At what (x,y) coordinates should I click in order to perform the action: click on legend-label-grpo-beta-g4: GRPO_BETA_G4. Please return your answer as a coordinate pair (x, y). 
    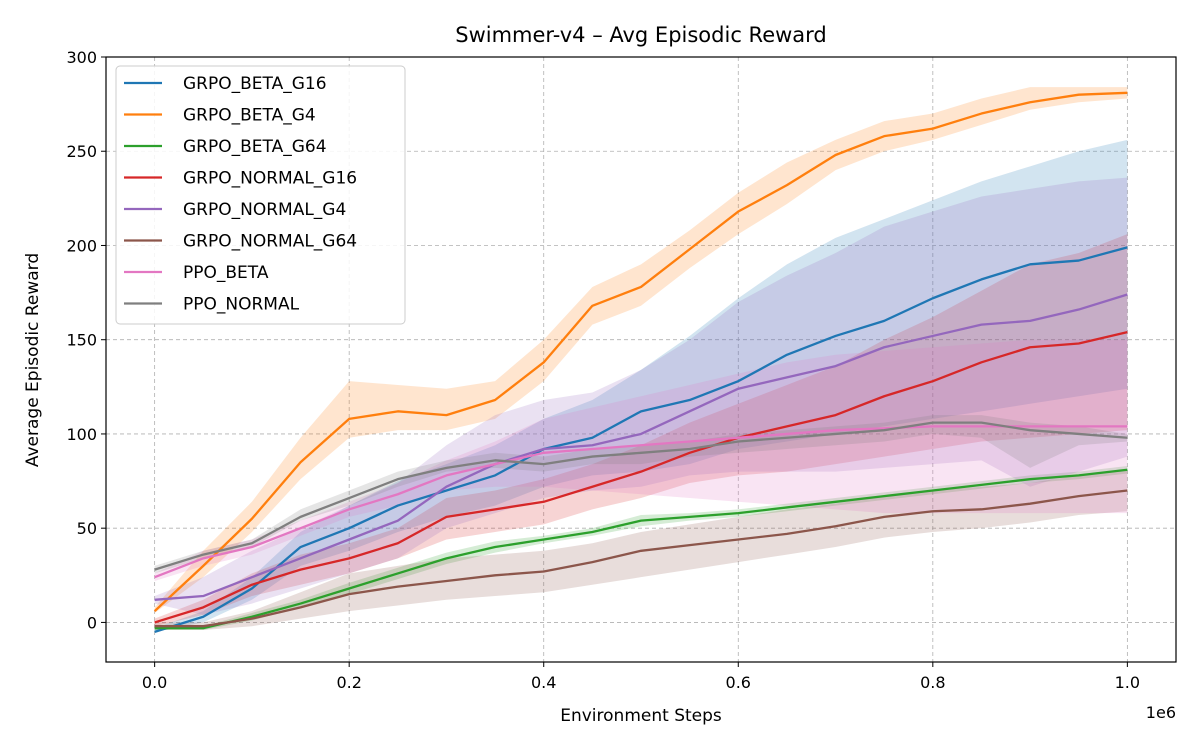
    Looking at the image, I should click on (249, 116).